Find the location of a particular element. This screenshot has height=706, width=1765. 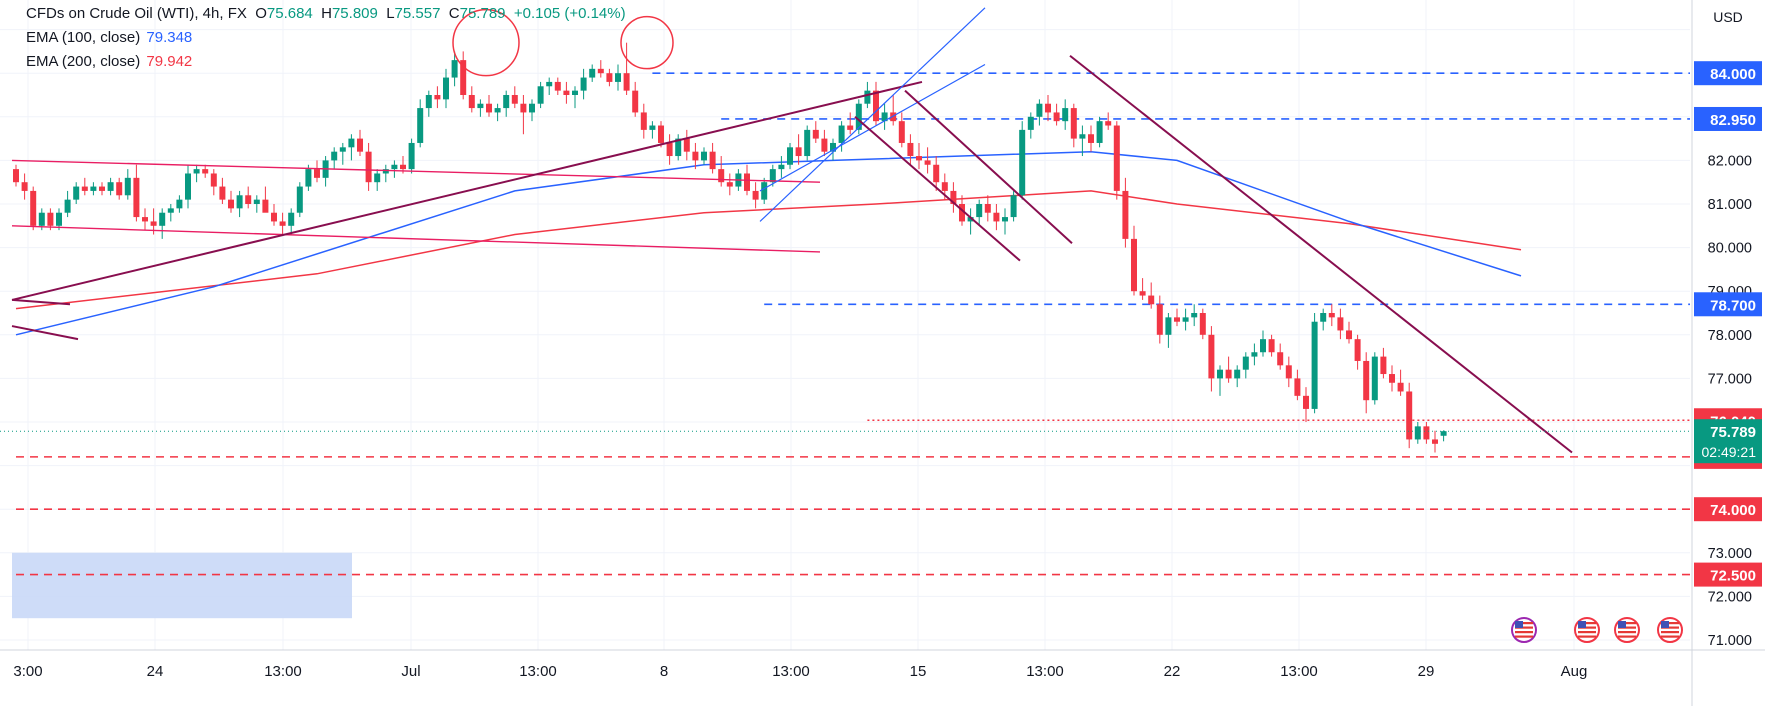

falling-channel-lower is located at coordinates (988, 166).